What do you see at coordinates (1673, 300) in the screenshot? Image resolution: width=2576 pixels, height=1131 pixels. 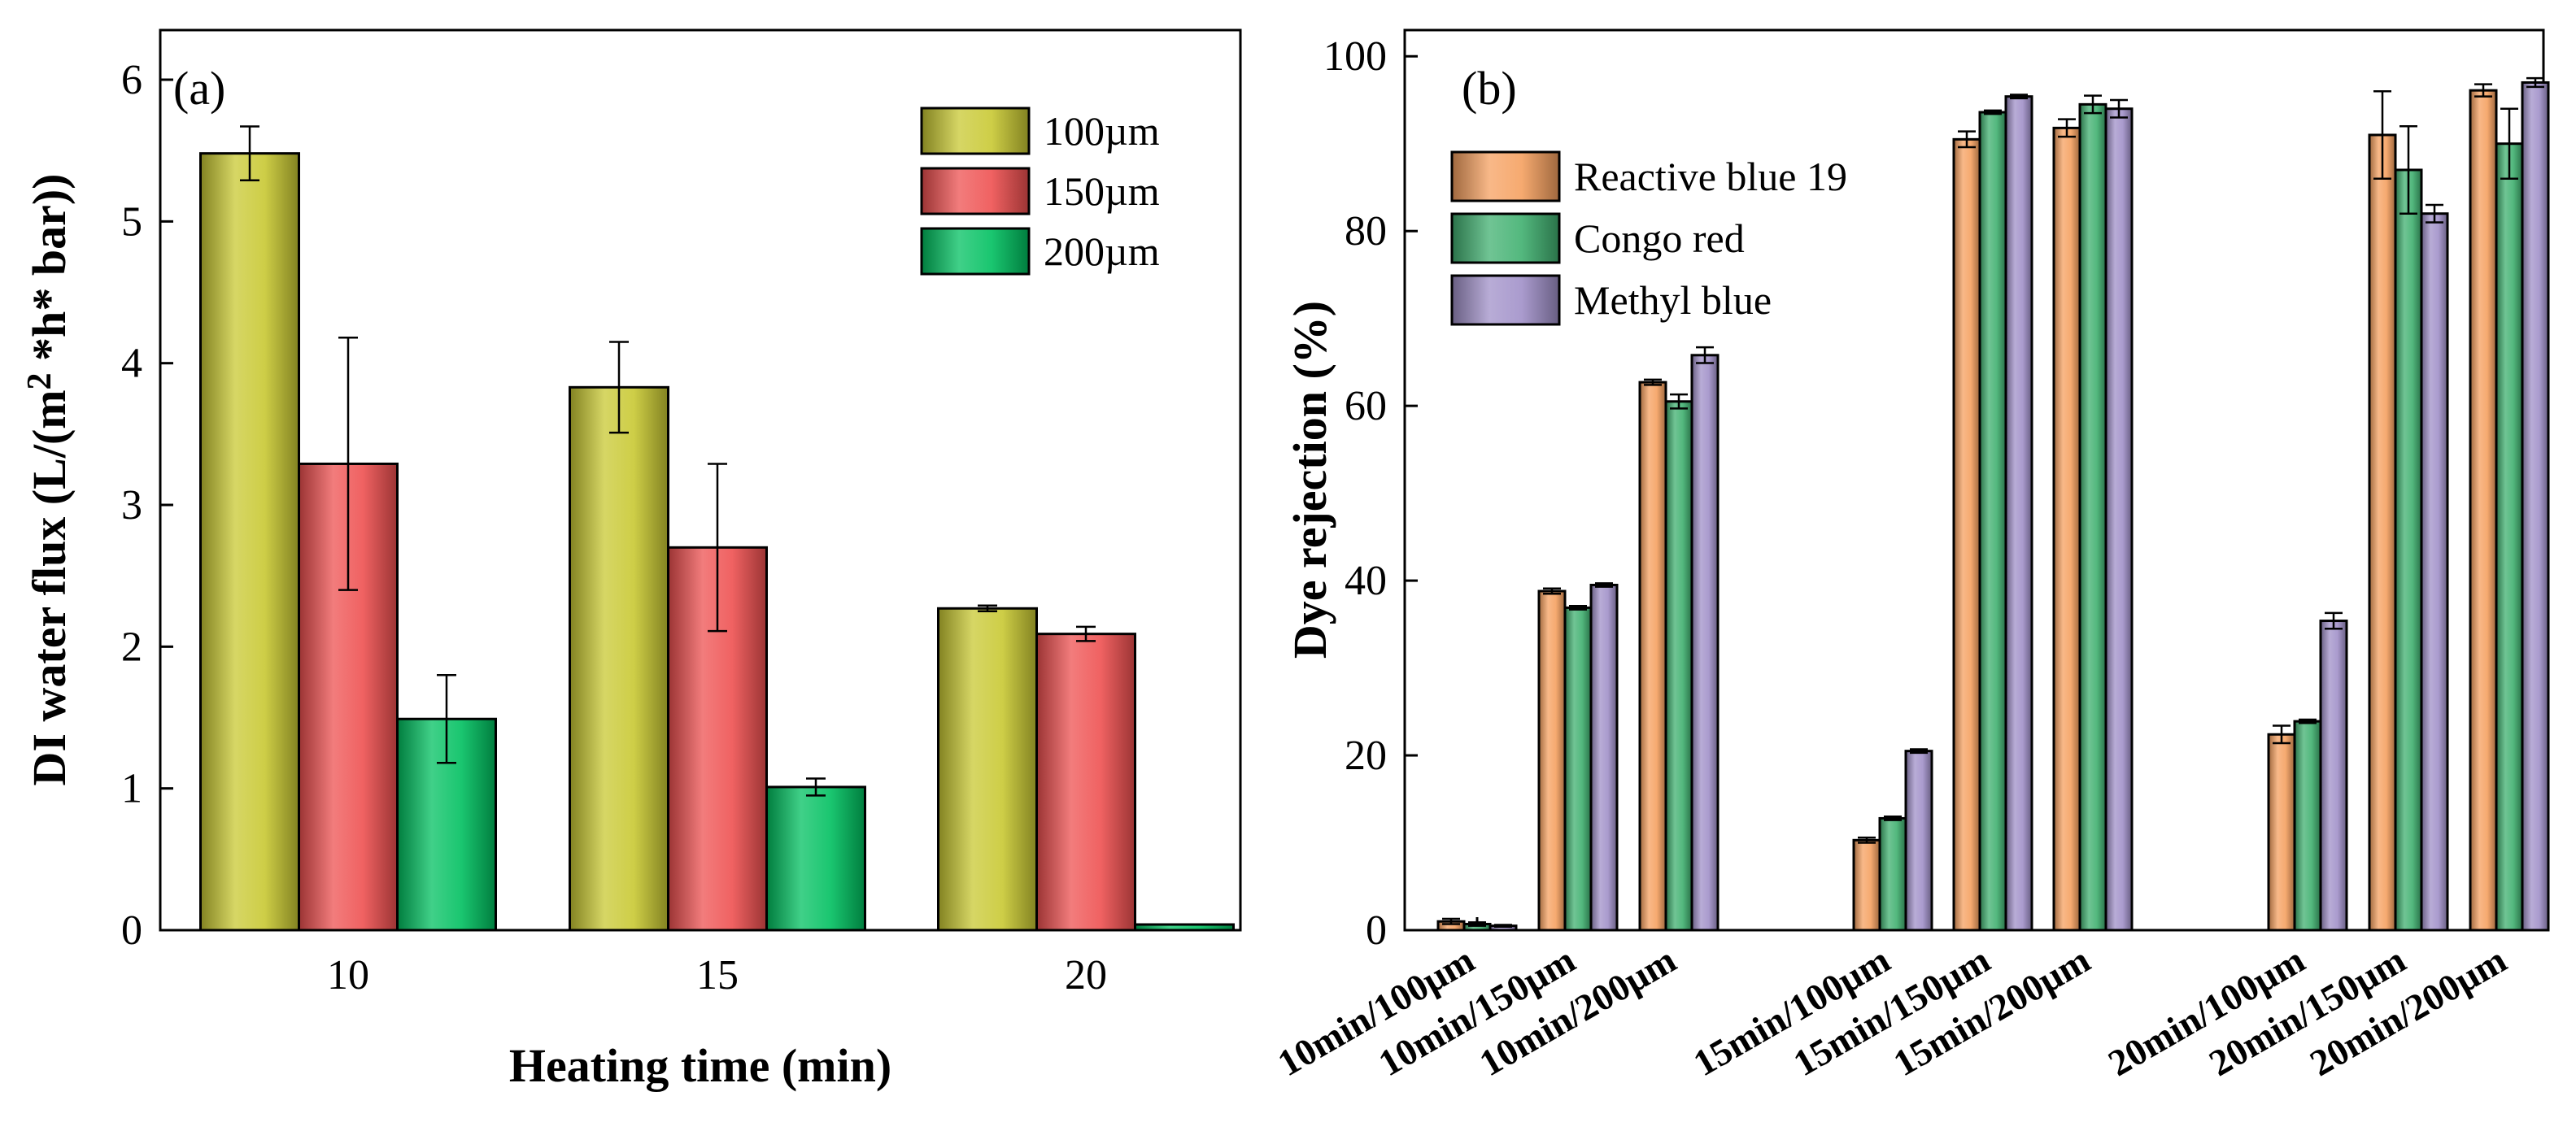 I see `b-legend-label: Methyl blue` at bounding box center [1673, 300].